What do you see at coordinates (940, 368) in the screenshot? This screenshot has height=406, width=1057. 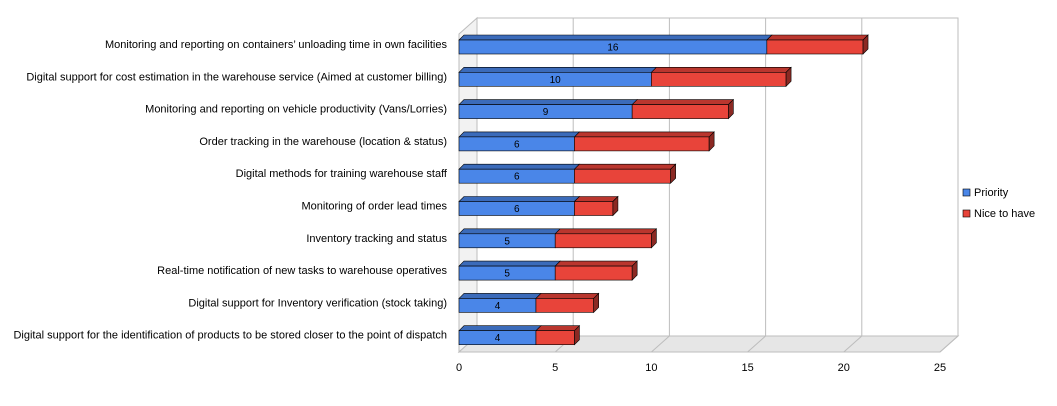 I see `x-tick-label: 25` at bounding box center [940, 368].